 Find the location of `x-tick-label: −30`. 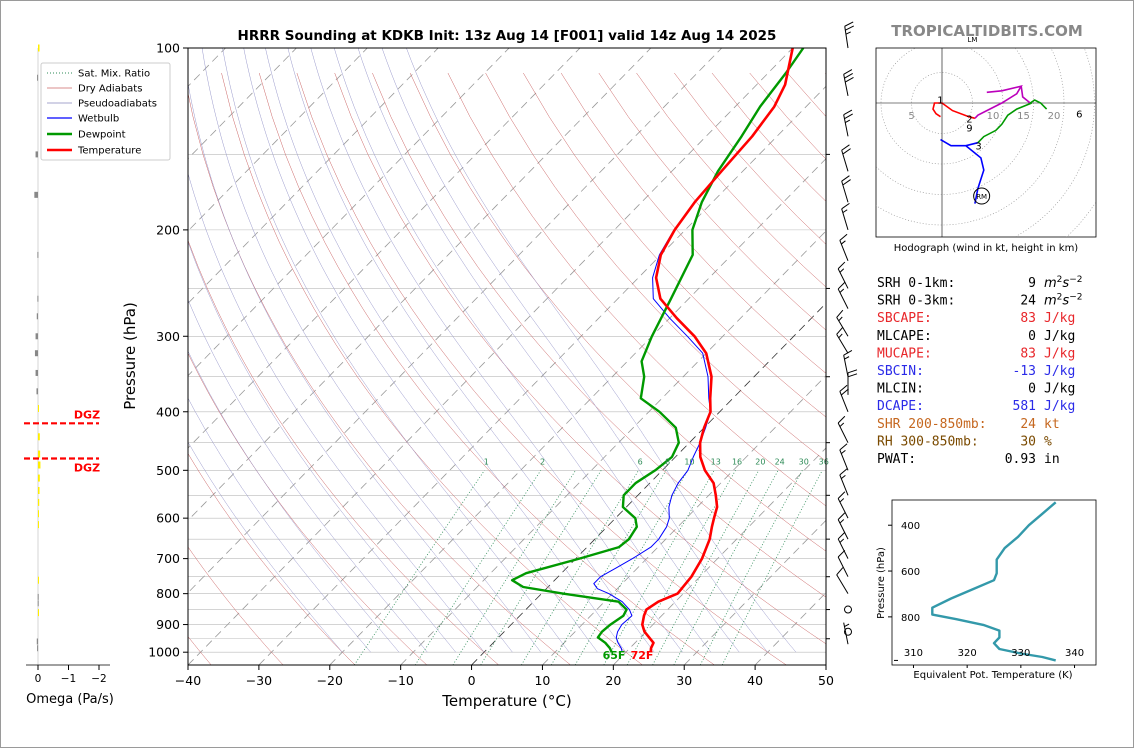

x-tick-label: −30 is located at coordinates (259, 680).